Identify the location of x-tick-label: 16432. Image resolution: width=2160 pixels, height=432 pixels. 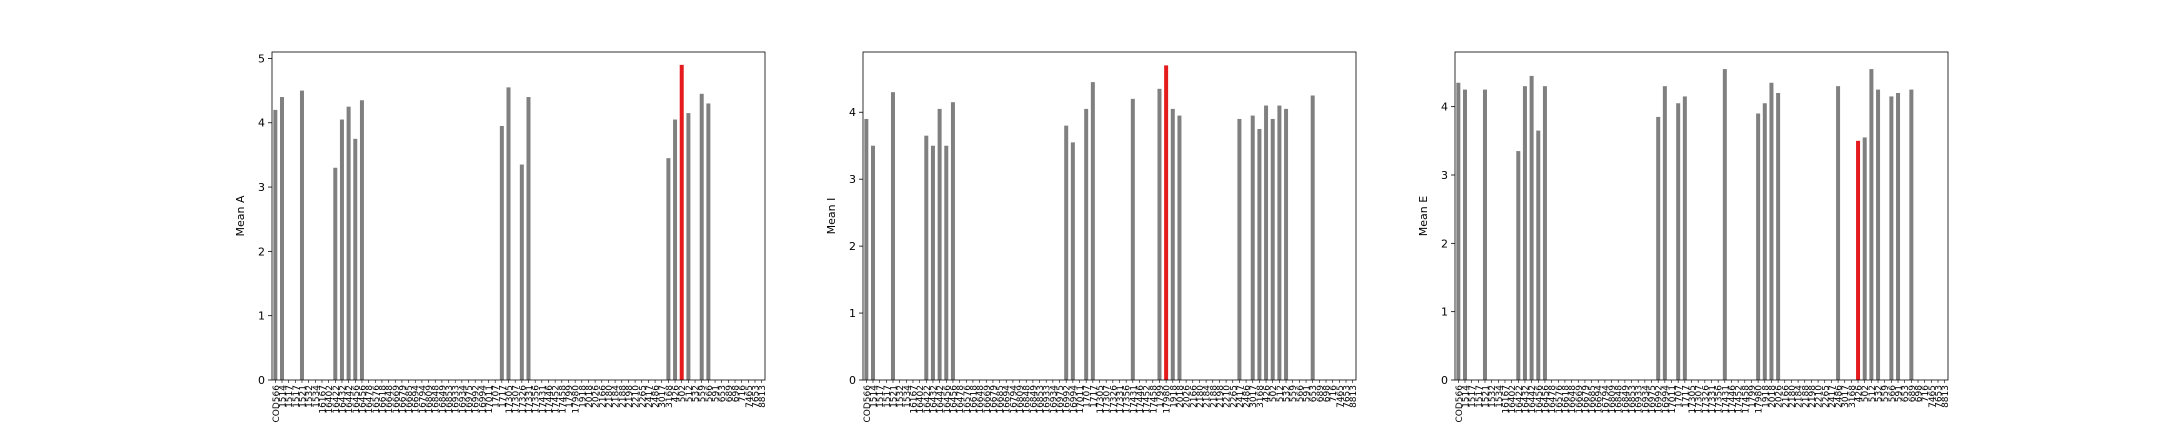
(1526, 399).